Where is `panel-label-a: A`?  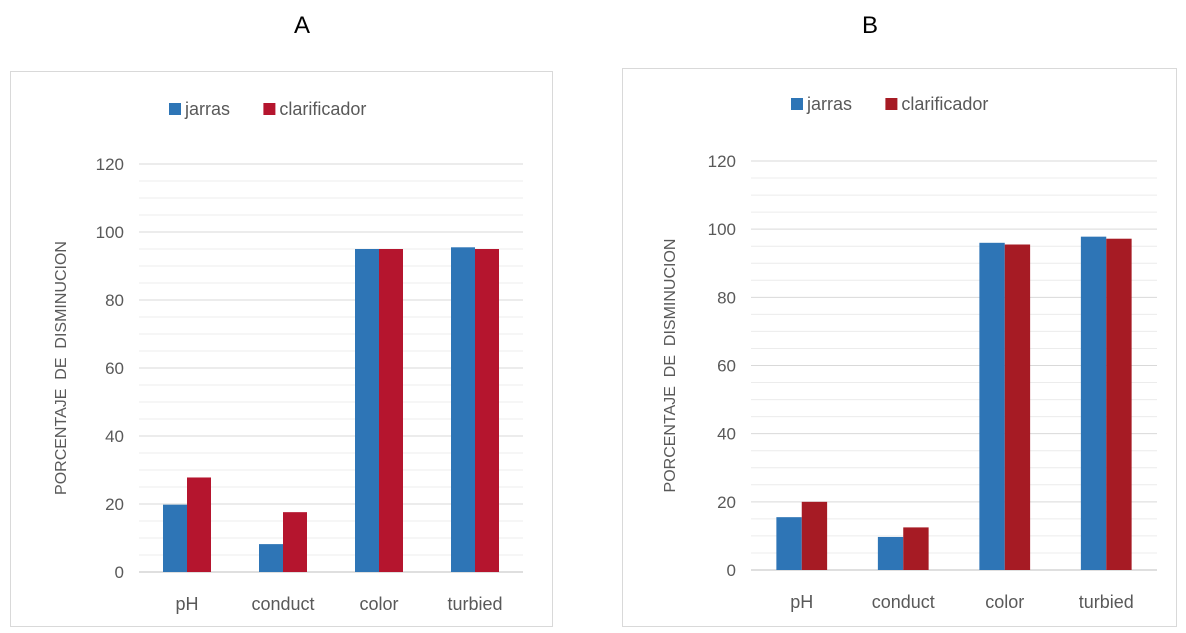
panel-label-a: A is located at coordinates (302, 25).